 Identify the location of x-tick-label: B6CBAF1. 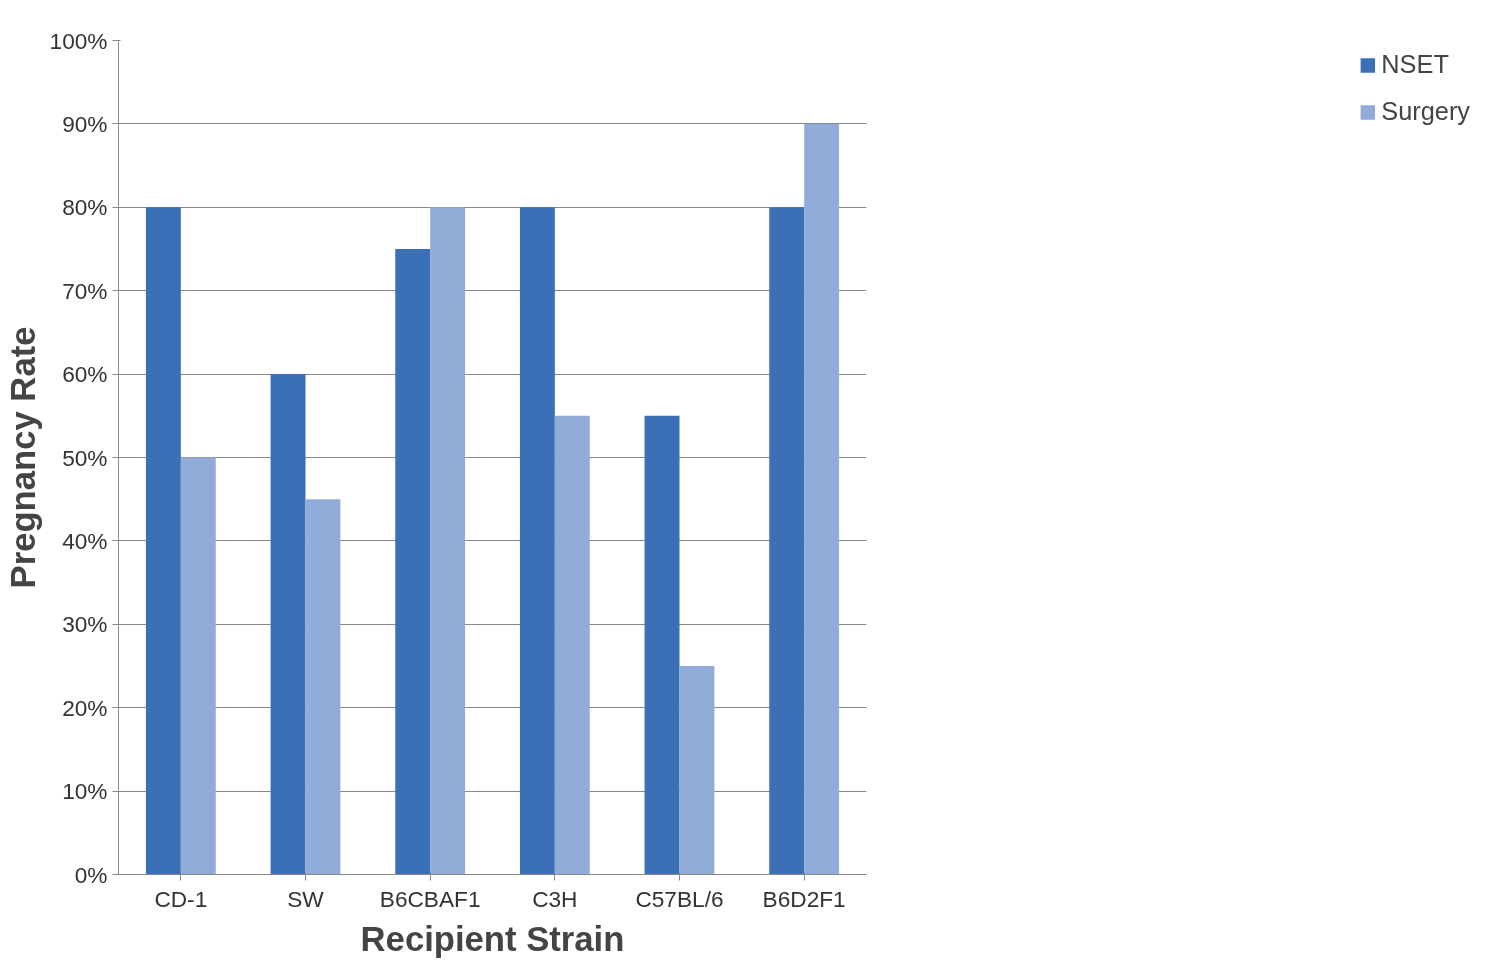
(430, 898).